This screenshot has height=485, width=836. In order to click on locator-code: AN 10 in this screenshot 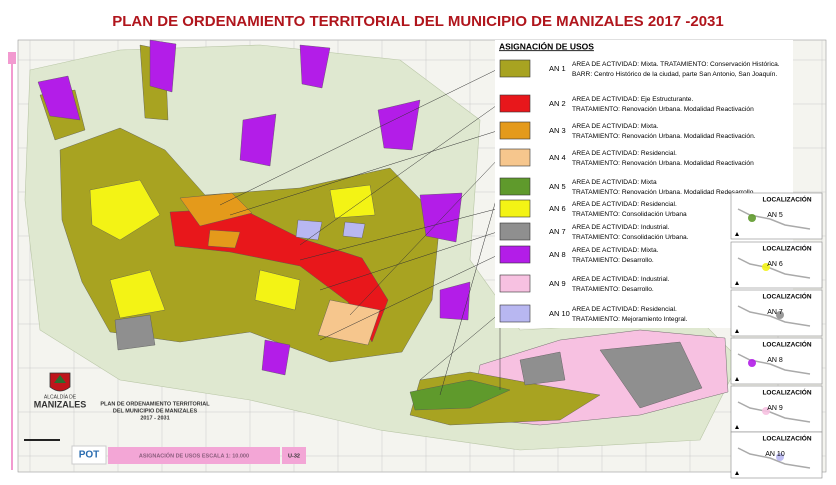, I will do `click(775, 454)`.